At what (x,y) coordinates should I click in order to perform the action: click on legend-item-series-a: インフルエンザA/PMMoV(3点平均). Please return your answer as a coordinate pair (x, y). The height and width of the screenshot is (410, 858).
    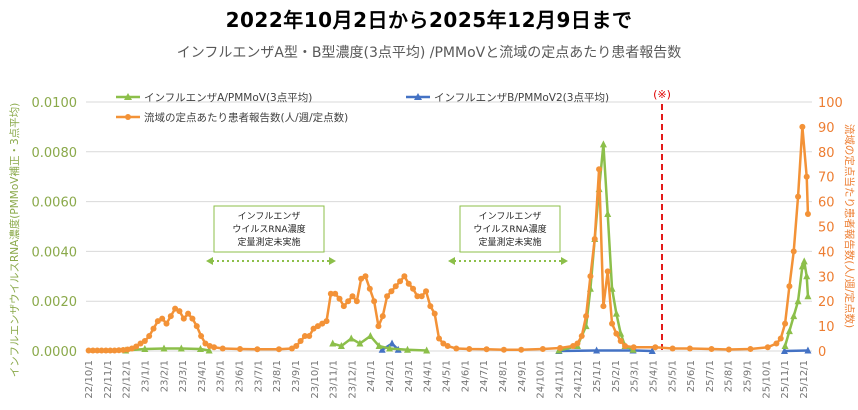
    Looking at the image, I should click on (214, 98).